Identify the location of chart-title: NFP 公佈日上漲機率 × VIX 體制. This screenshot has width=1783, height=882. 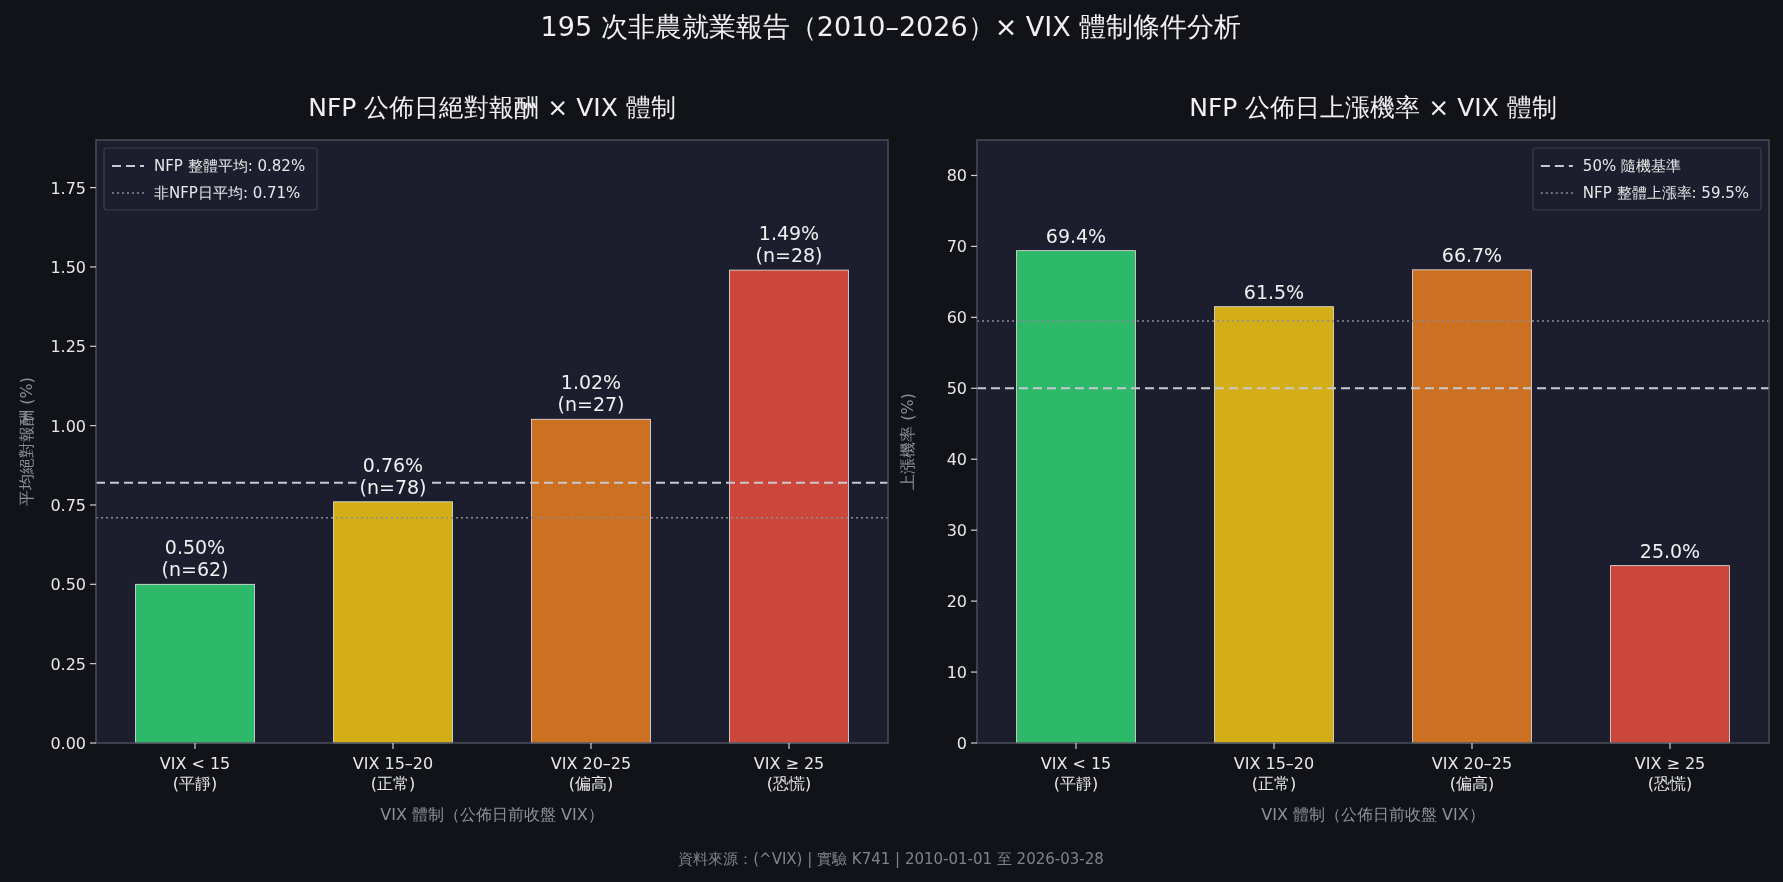
(1373, 107).